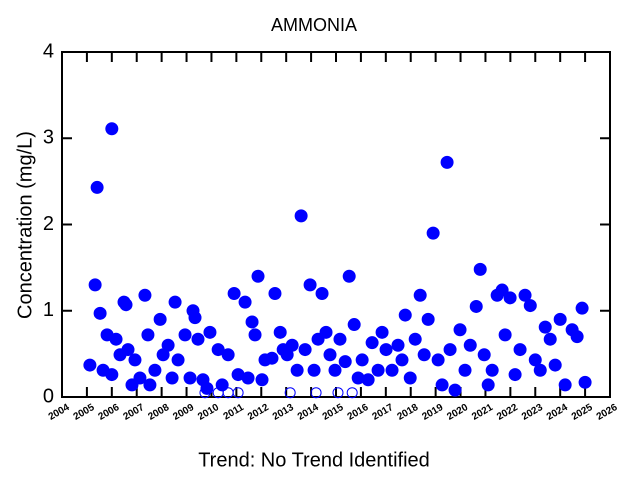 This screenshot has height=480, width=628. Describe the element at coordinates (48, 51) in the screenshot. I see `y-tick-label: 4` at that location.